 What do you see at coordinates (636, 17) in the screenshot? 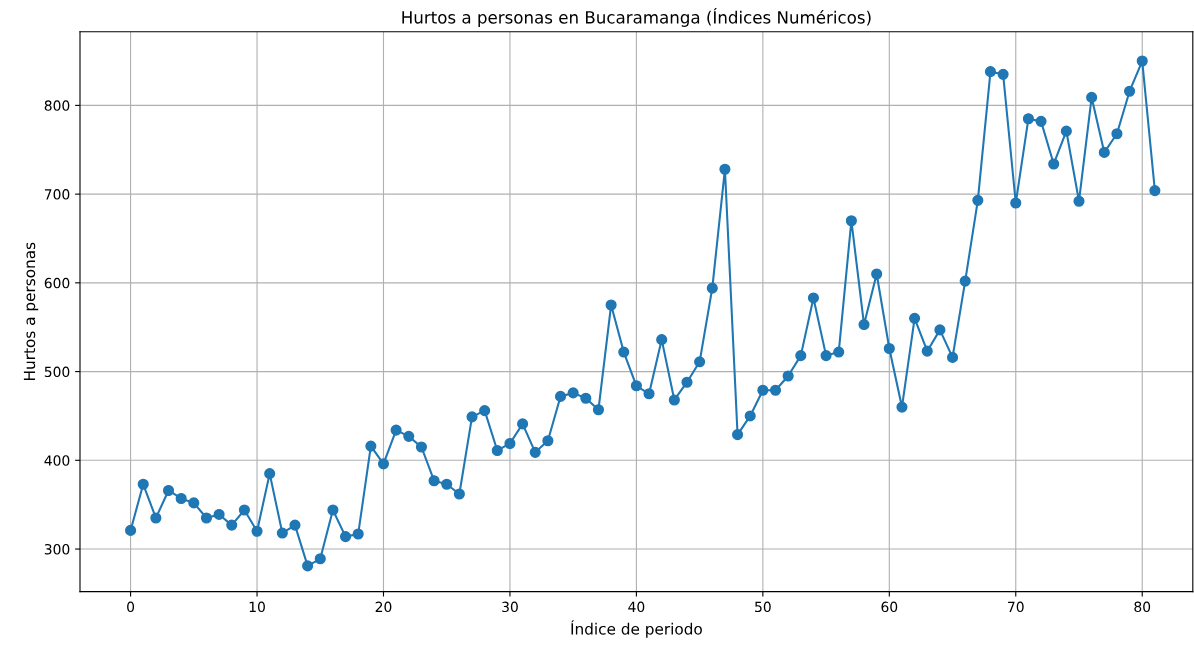
I see `chart-title: Hurtos a personas en Bucaramanga (Índices Numéricos)` at bounding box center [636, 17].